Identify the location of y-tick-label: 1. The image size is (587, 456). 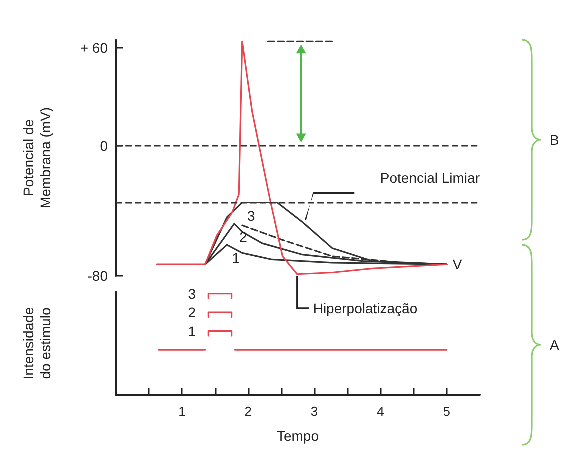
(192, 331).